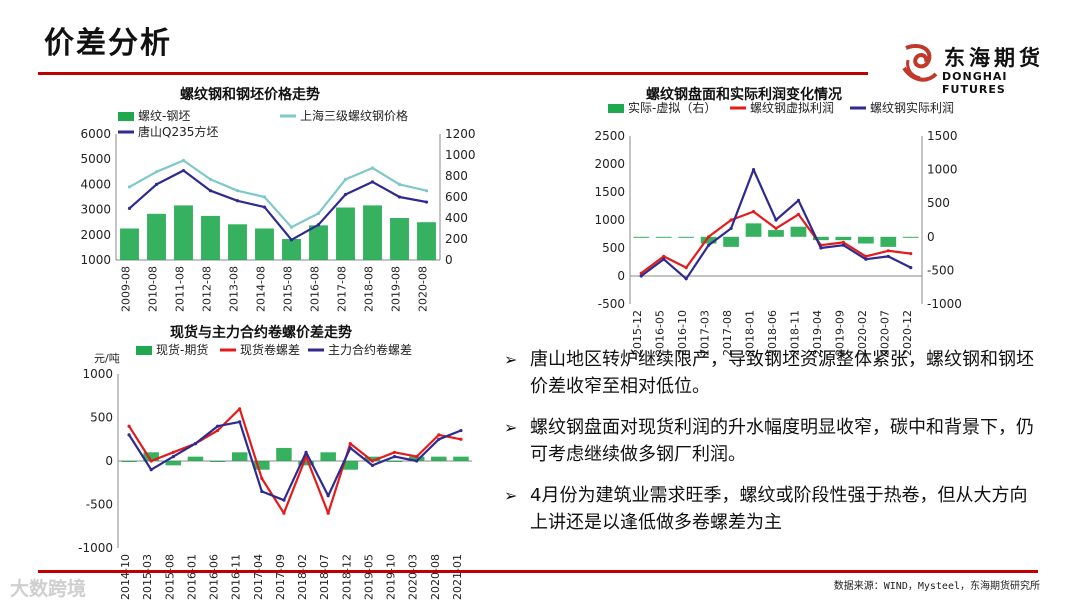 The height and width of the screenshot is (608, 1080). What do you see at coordinates (637, 333) in the screenshot?
I see `x-tick-label: 2015-12` at bounding box center [637, 333].